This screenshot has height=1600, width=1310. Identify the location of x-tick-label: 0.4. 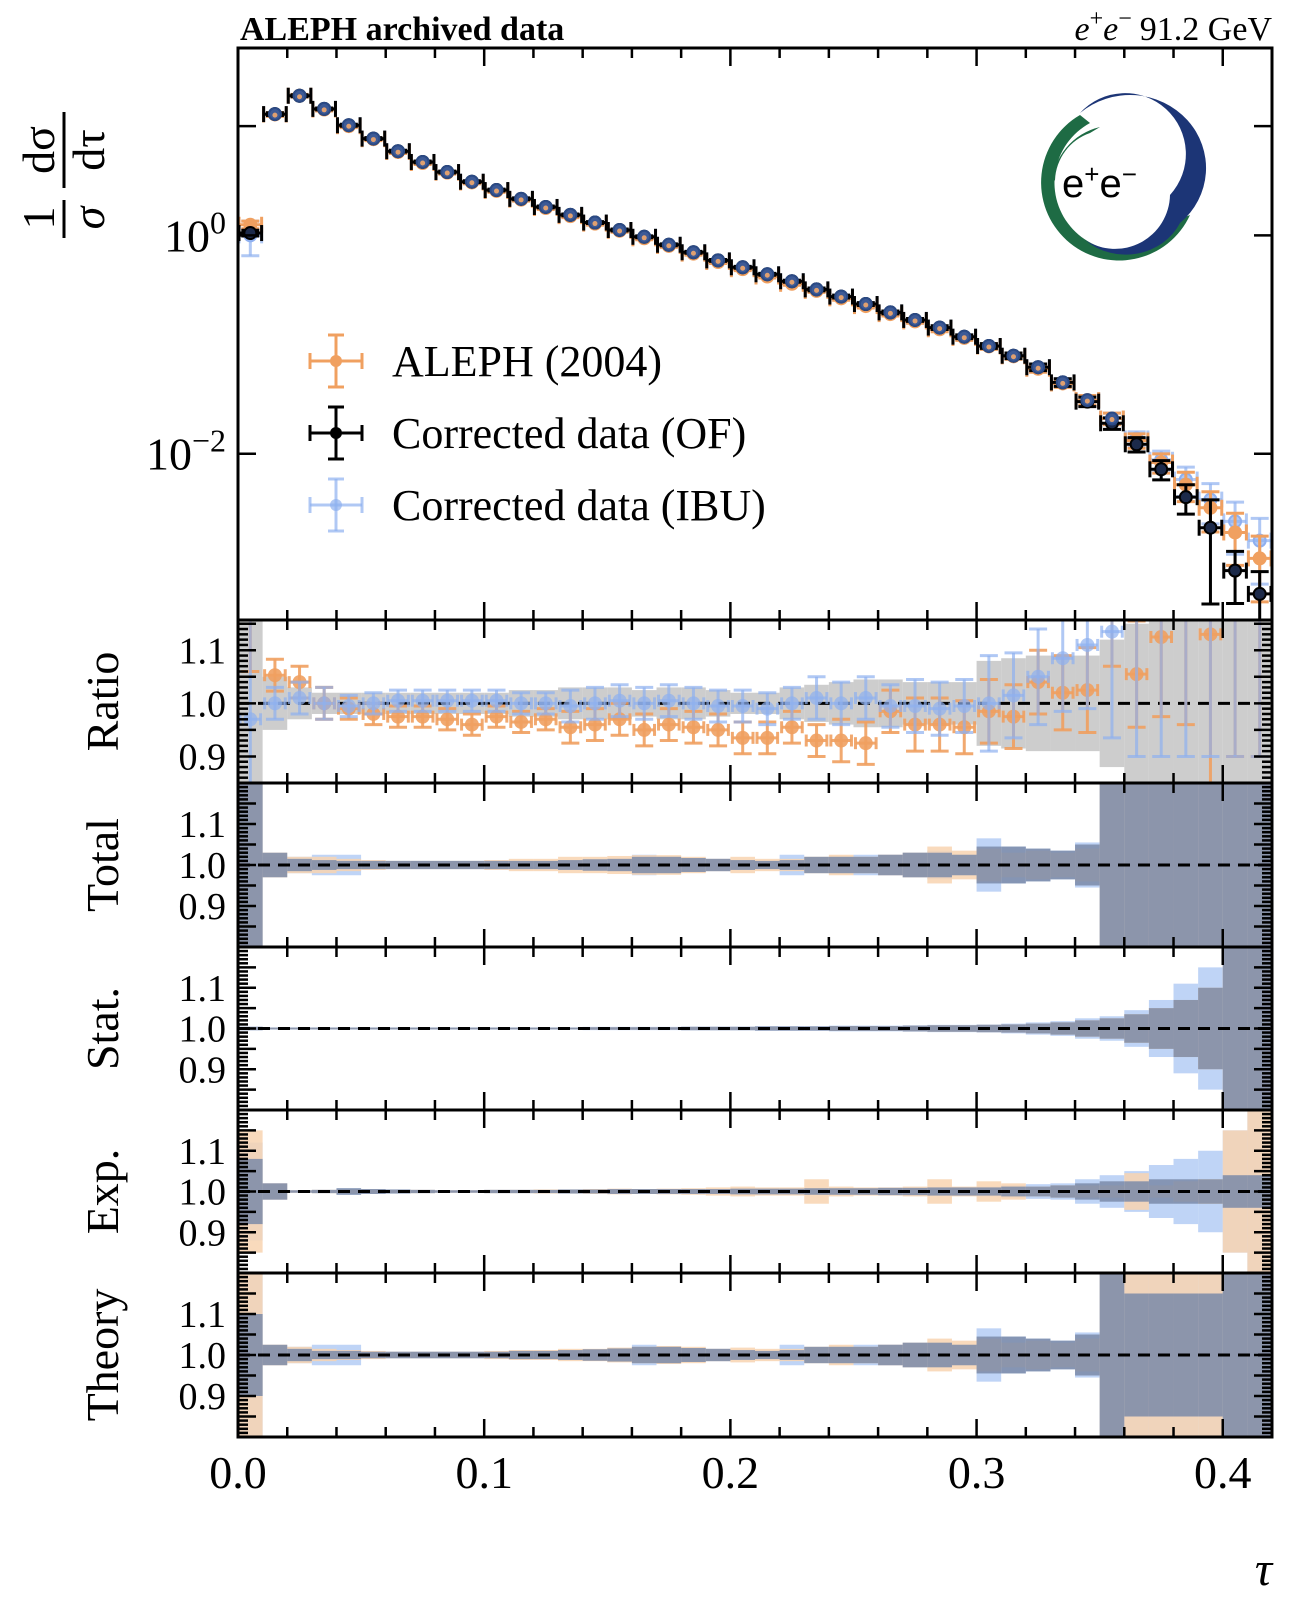
(1223, 1472).